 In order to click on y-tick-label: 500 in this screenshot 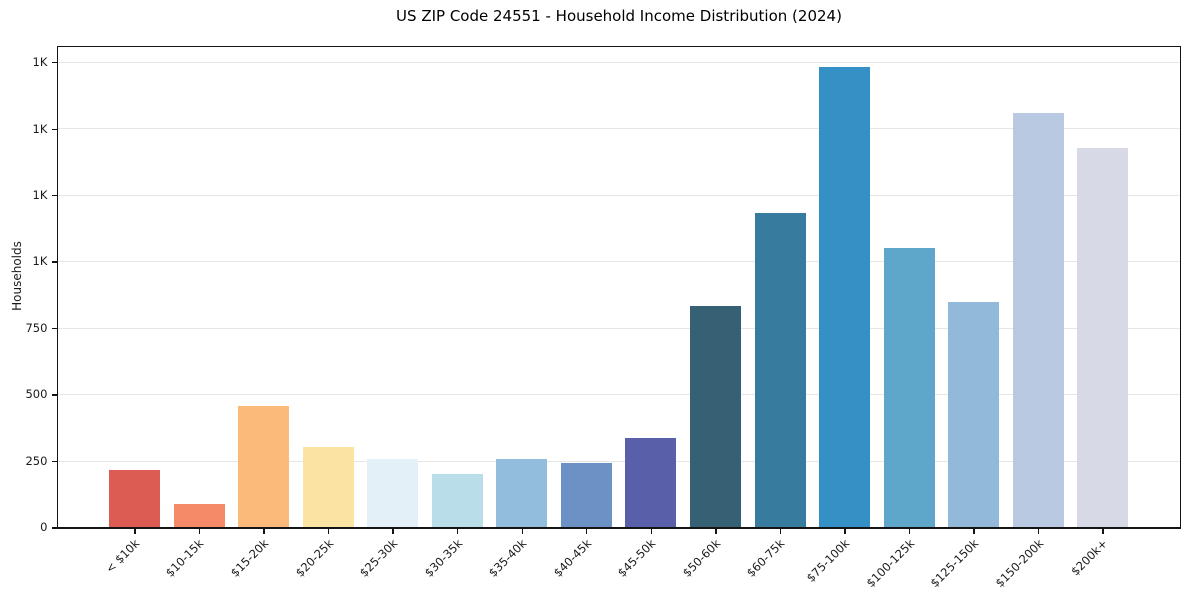, I will do `click(36, 394)`.